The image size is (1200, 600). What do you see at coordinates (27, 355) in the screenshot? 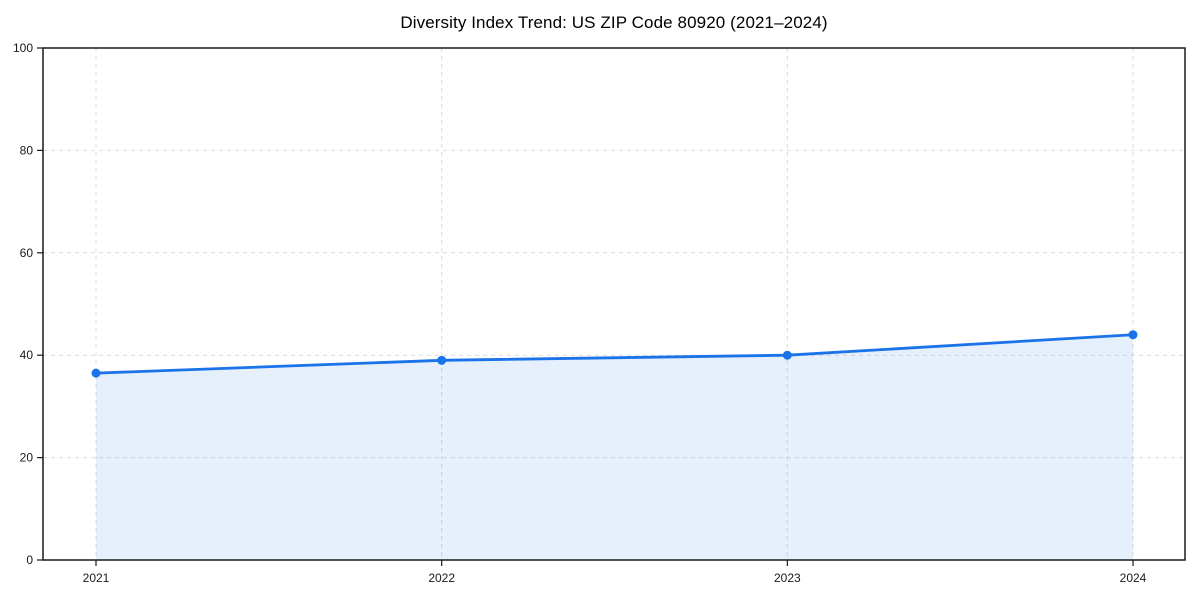
I see `y-tick-label: 40` at bounding box center [27, 355].